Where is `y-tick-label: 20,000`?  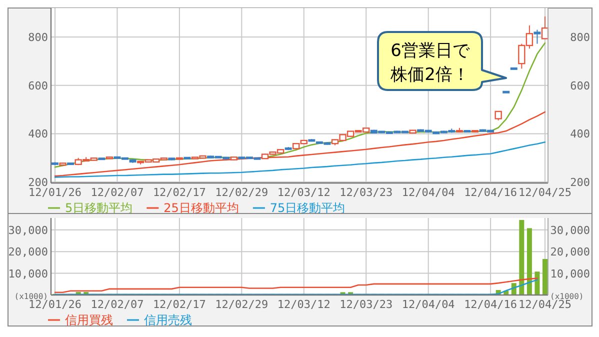
y-tick-label: 20,000 is located at coordinates (28, 252).